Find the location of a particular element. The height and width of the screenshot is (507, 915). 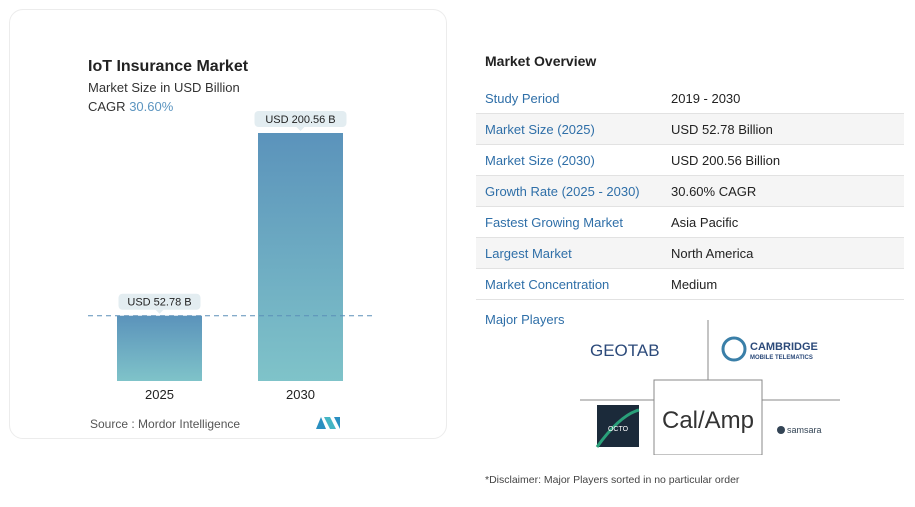

x-tick-label: 2025 is located at coordinates (159, 394).